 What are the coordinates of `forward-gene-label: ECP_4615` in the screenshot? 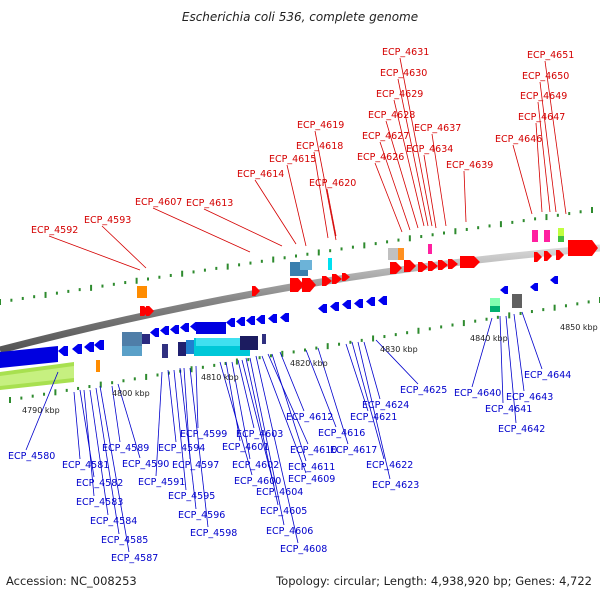 It's located at (292, 159).